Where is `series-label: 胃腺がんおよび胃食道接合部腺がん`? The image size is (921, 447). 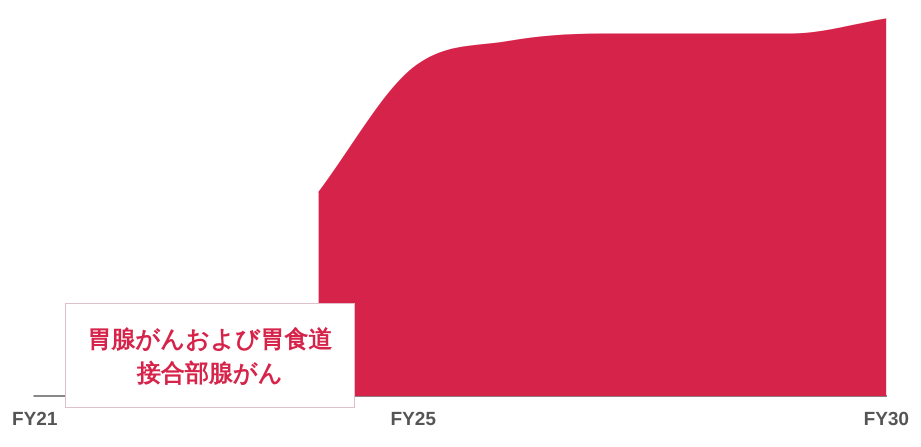 series-label: 胃腺がんおよび胃食道接合部腺がん is located at coordinates (210, 356).